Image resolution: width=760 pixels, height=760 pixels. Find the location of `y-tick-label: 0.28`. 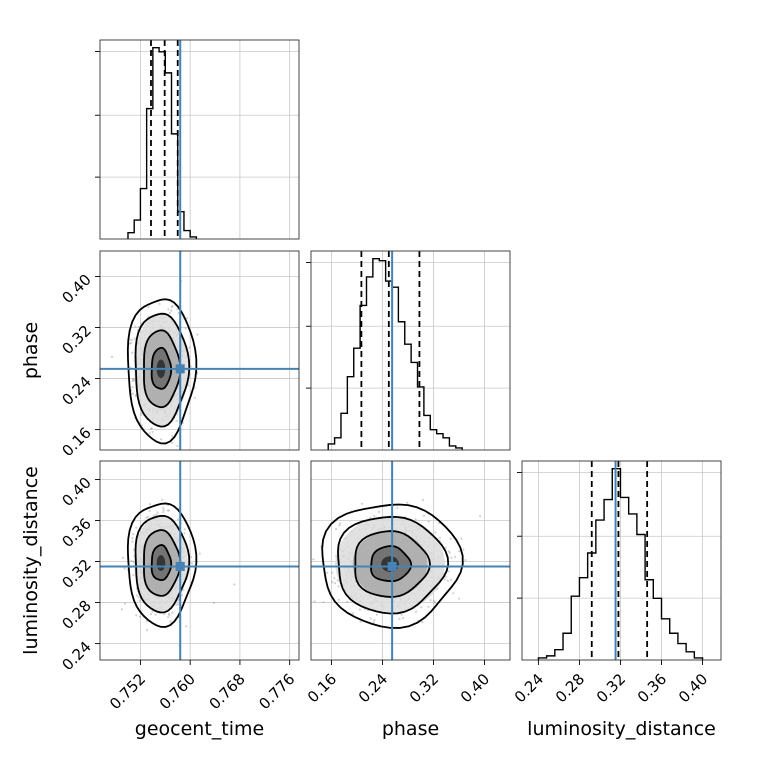

y-tick-label: 0.28 is located at coordinates (76, 615).